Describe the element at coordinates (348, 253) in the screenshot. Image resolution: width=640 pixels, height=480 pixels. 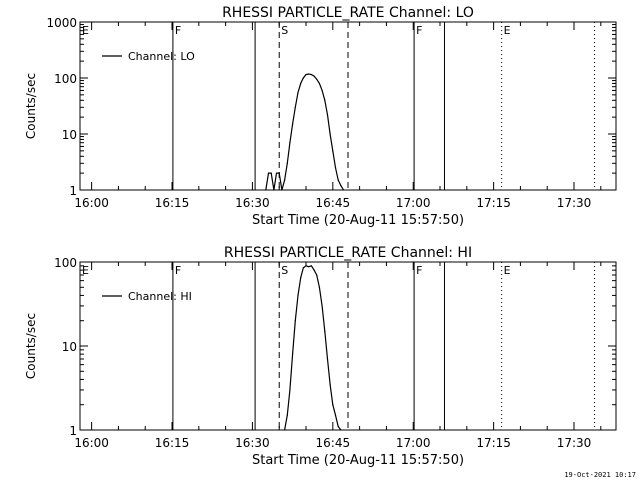
I see `chart-title: RHESSI PARTICLE_RATE Channel: HI` at that location.